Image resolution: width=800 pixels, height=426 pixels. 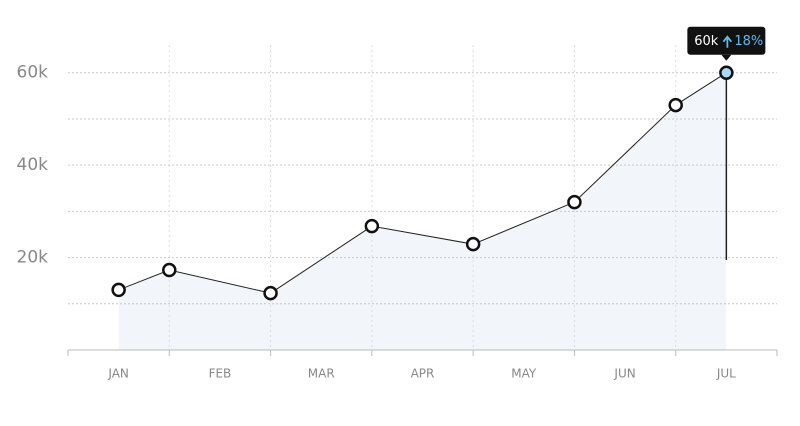 I want to click on x-tick-label: JUN, so click(x=624, y=374).